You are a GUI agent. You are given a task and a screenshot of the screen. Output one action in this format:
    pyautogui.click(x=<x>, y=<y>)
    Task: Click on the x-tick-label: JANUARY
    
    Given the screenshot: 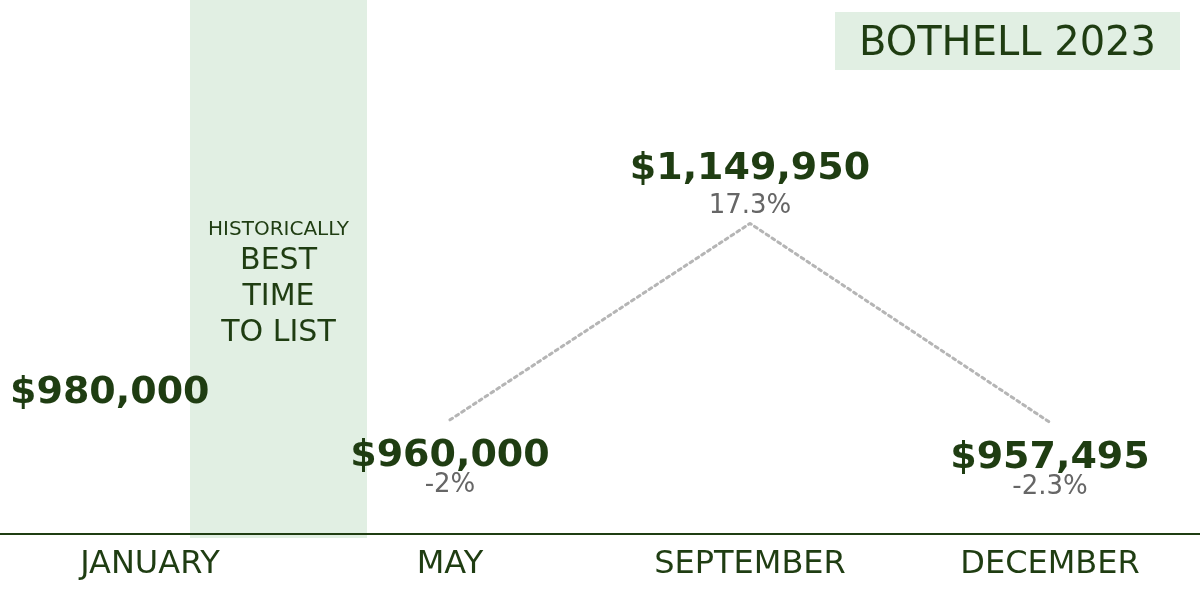 What is the action you would take?
    pyautogui.click(x=149, y=562)
    